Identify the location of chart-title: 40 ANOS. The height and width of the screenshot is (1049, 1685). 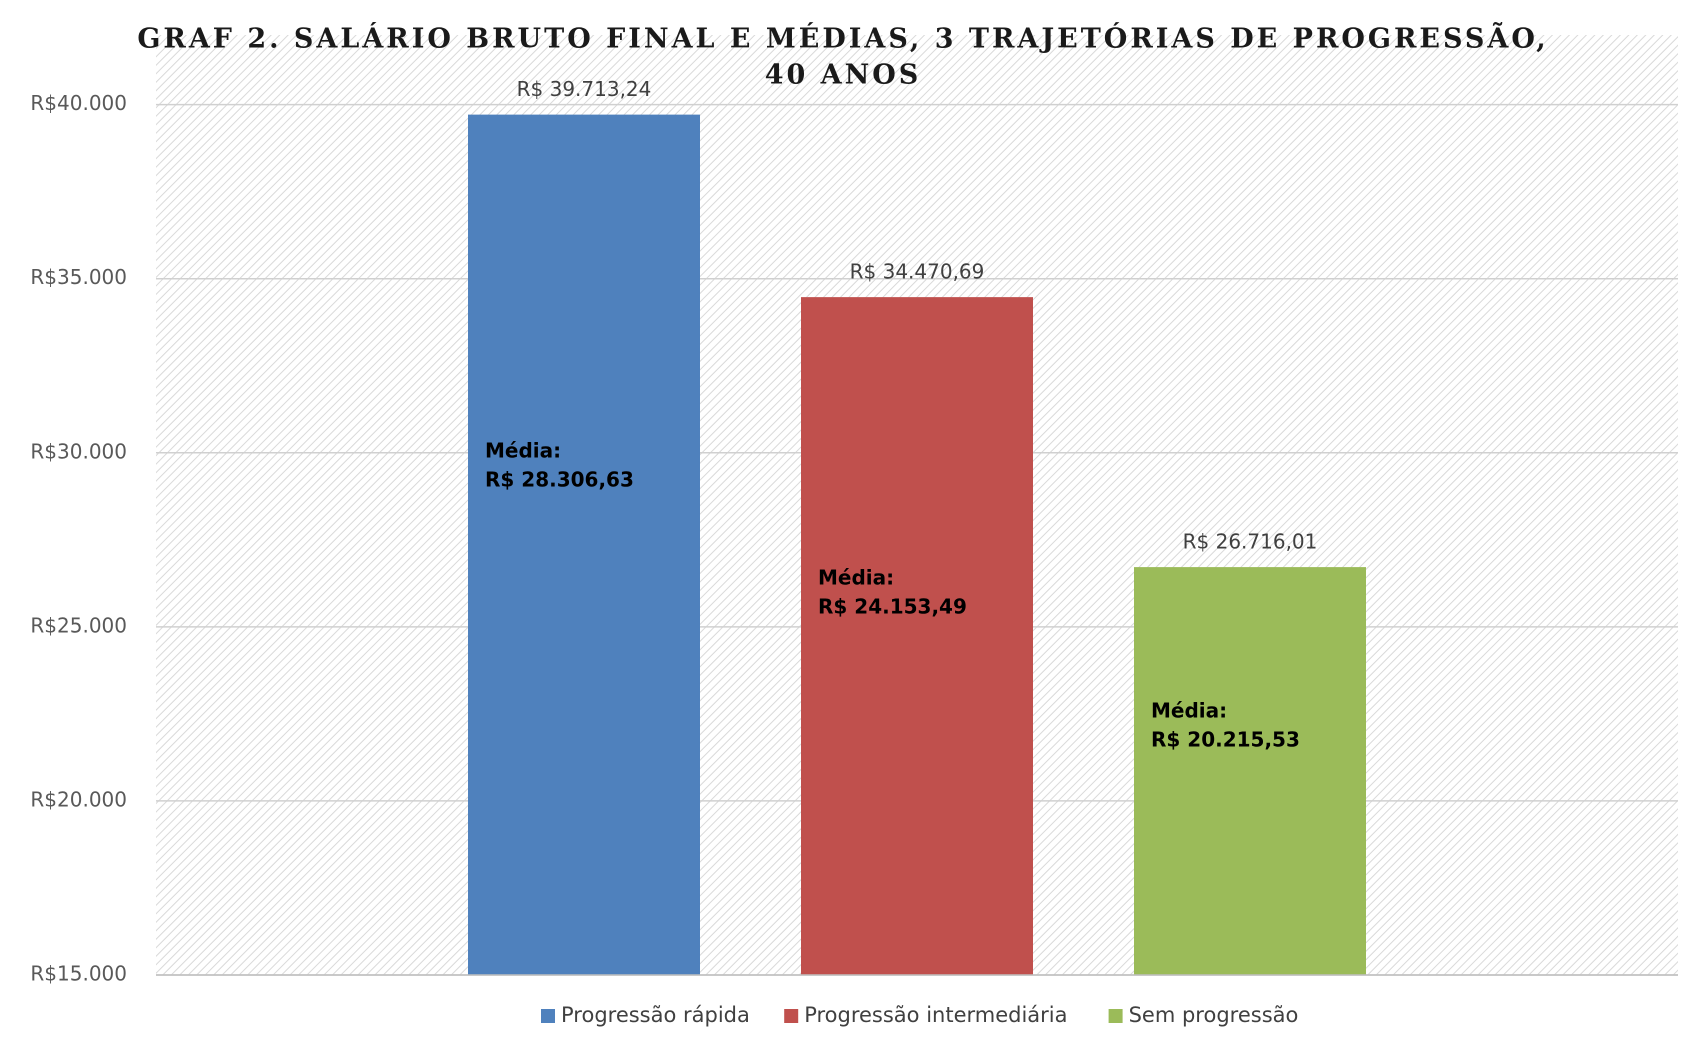
(843, 75).